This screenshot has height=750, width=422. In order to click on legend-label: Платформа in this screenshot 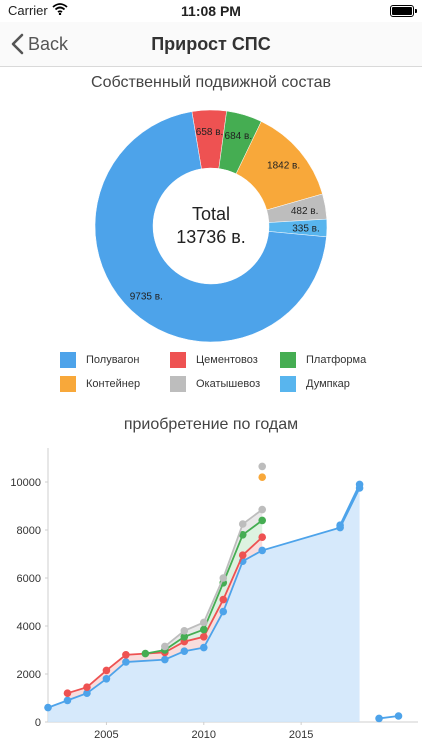, I will do `click(336, 360)`.